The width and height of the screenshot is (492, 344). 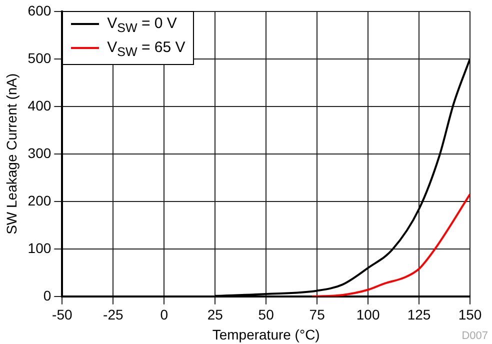 What do you see at coordinates (40, 200) in the screenshot?
I see `y-tick-label: 200` at bounding box center [40, 200].